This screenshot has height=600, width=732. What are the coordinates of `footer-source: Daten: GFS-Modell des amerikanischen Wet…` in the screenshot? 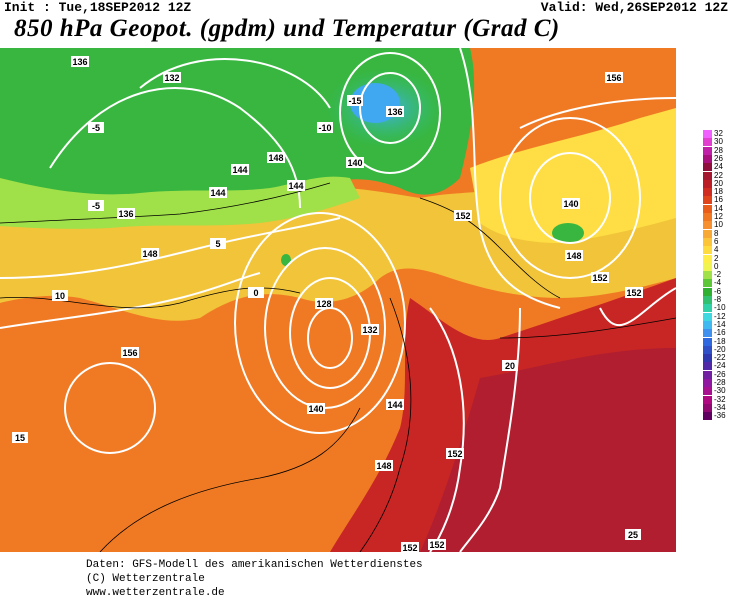 It's located at (254, 565).